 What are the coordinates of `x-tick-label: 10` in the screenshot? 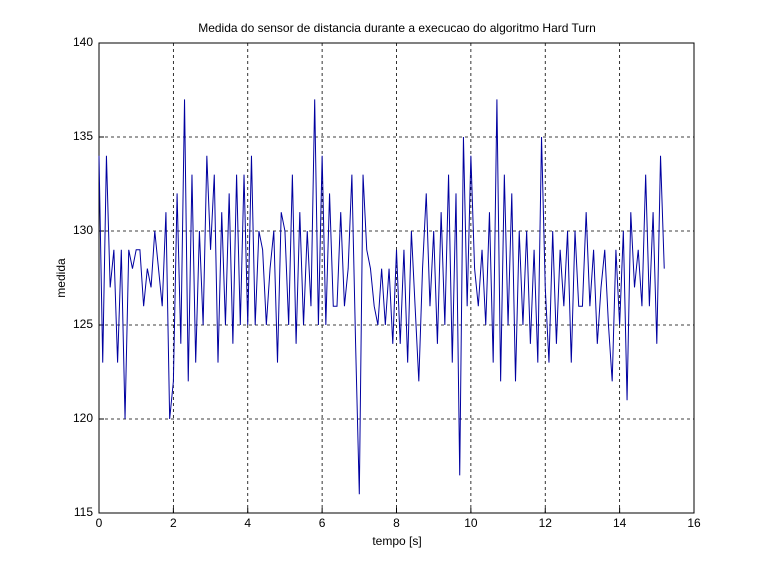 It's located at (471, 523).